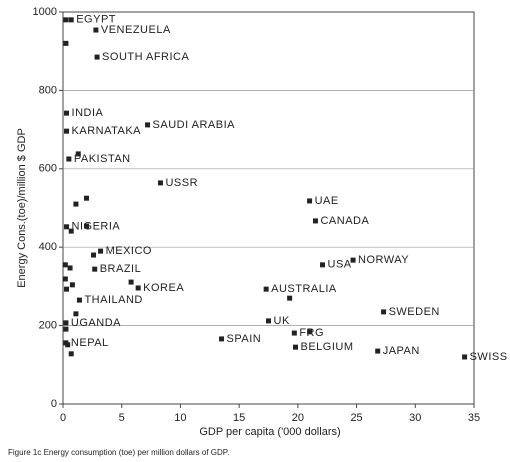 This screenshot has height=462, width=510. What do you see at coordinates (107, 131) in the screenshot?
I see `point-label: KARNATAKA` at bounding box center [107, 131].